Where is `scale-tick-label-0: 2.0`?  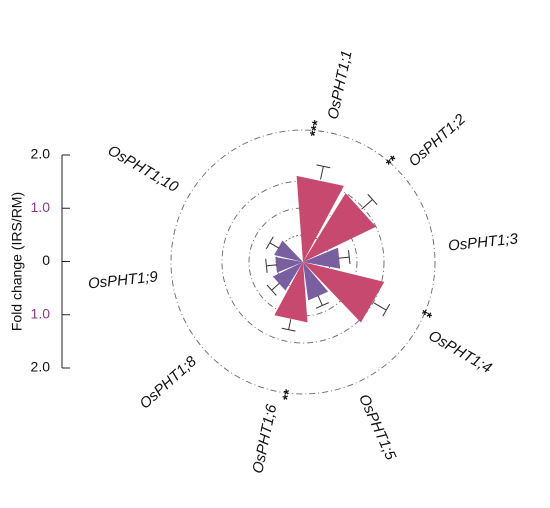 scale-tick-label-0: 2.0 is located at coordinates (41, 154).